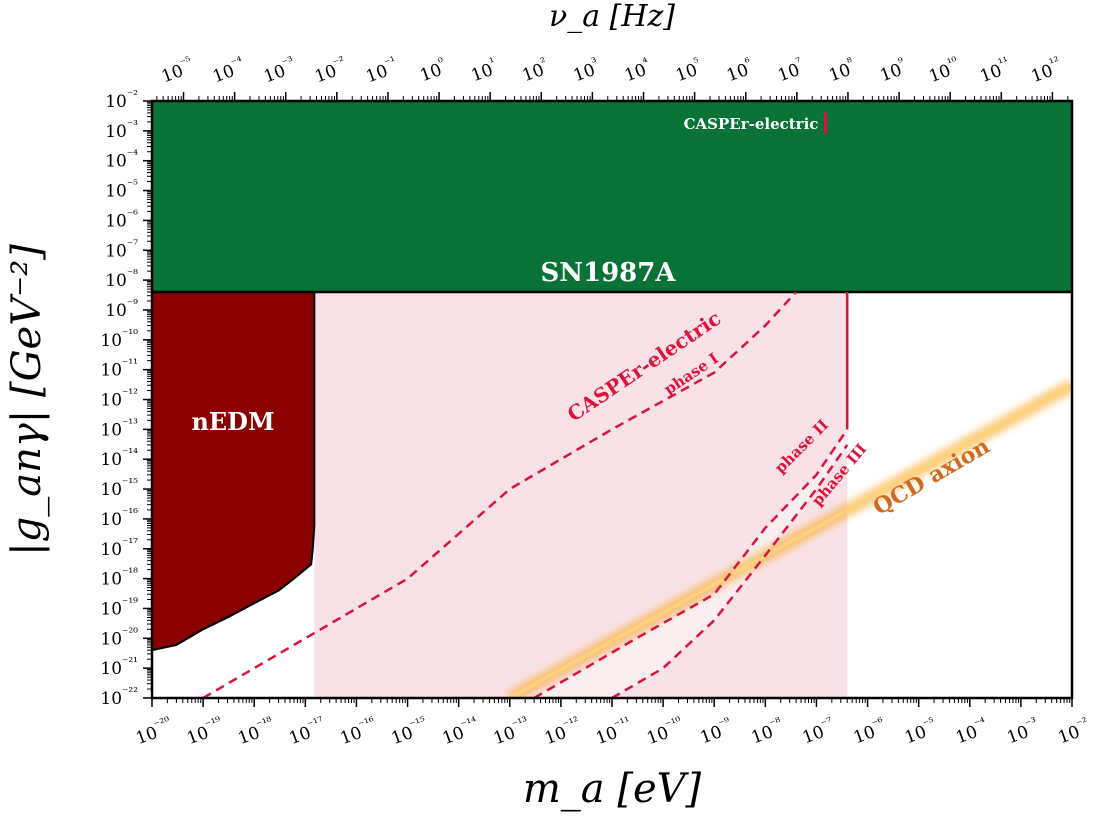 Image resolution: width=1107 pixels, height=826 pixels. What do you see at coordinates (995, 70) in the screenshot?
I see `top-tick-label: 10¹¹` at bounding box center [995, 70].